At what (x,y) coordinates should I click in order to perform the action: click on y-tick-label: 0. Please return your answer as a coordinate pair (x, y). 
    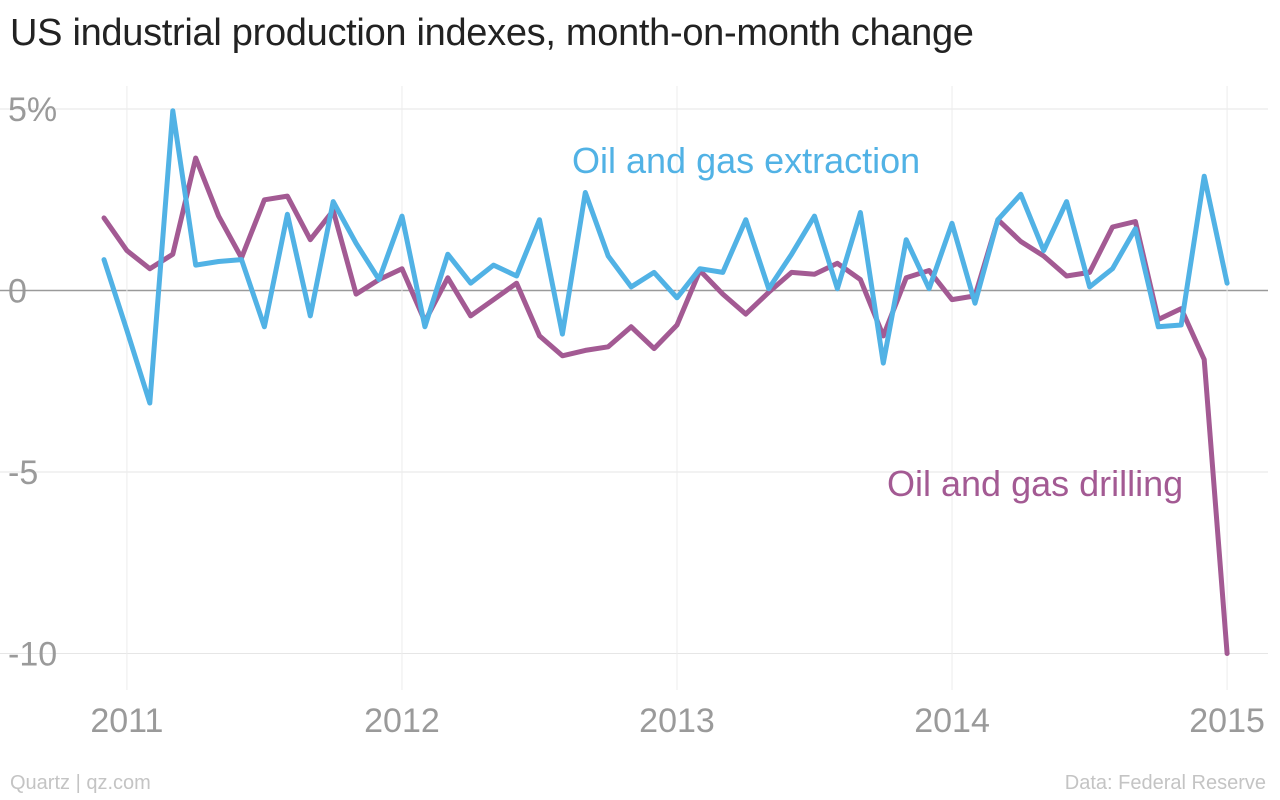
    Looking at the image, I should click on (17, 292).